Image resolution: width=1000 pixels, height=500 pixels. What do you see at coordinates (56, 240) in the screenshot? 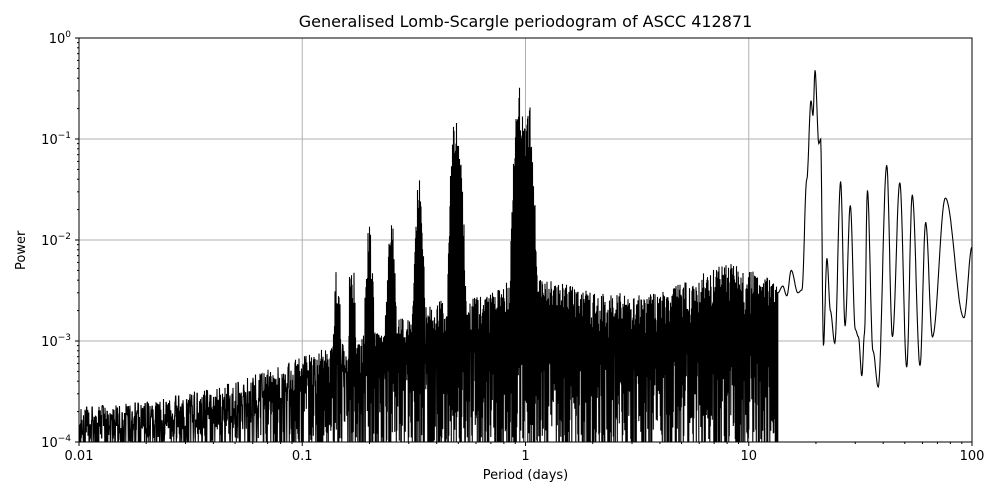
I see `svg-text: 10⁻²` at bounding box center [56, 240].